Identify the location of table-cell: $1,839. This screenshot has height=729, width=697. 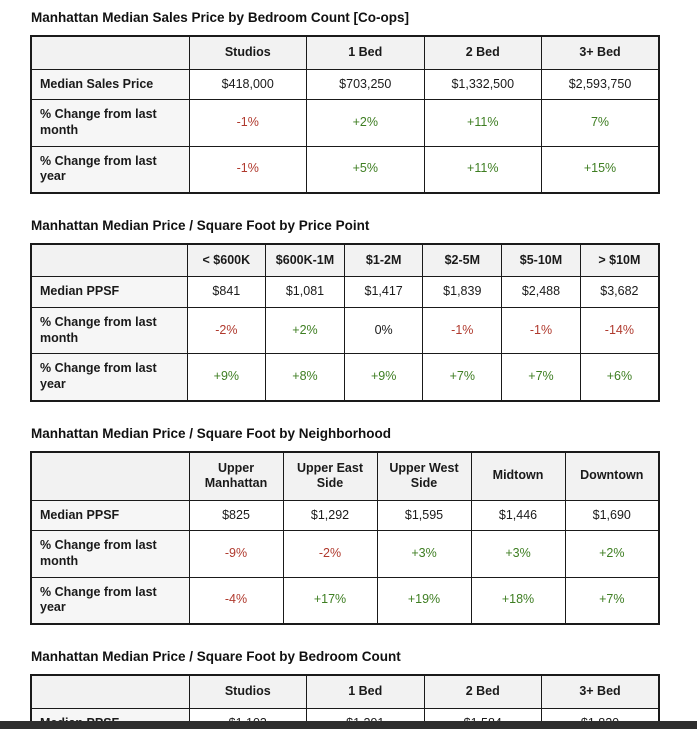
(462, 292).